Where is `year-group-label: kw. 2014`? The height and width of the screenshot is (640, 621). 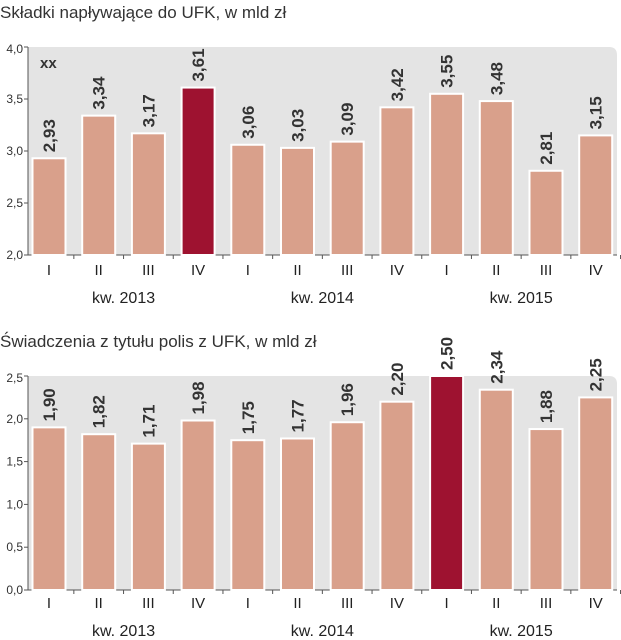
year-group-label: kw. 2014 is located at coordinates (322, 631).